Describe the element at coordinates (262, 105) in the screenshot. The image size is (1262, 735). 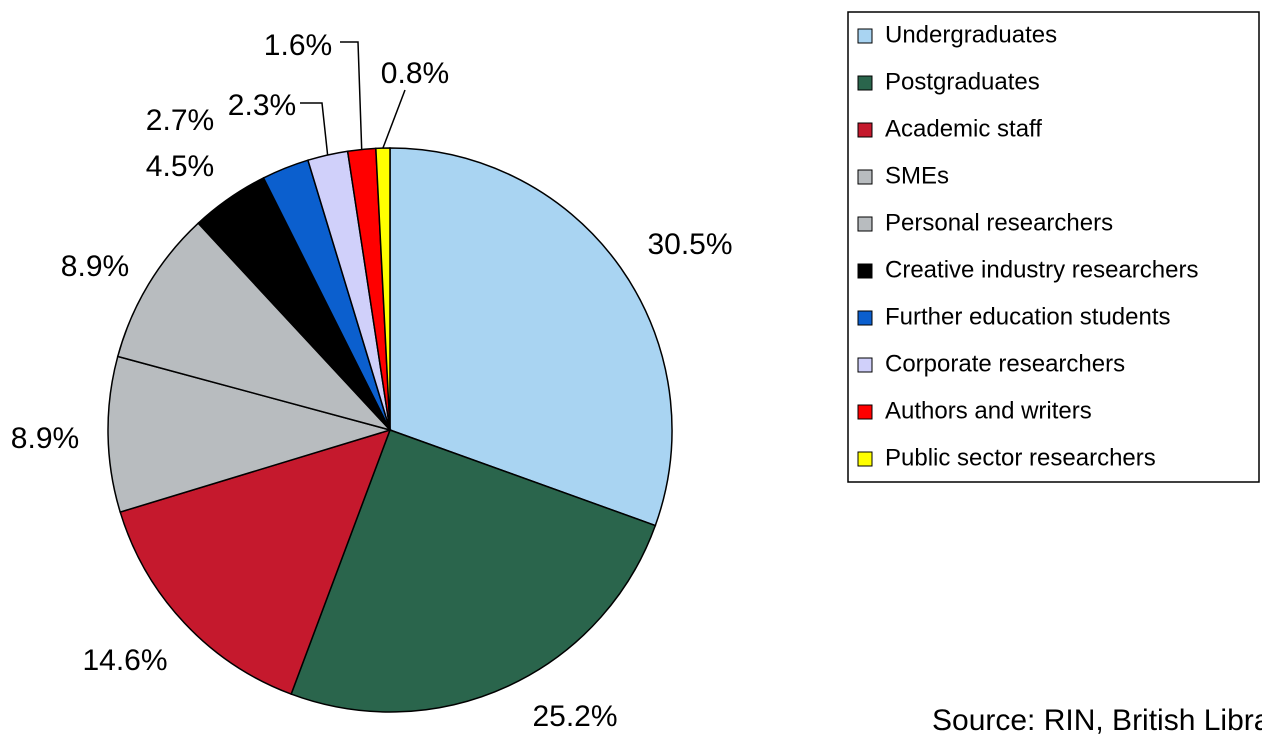
I see `data-label: 2.3%` at that location.